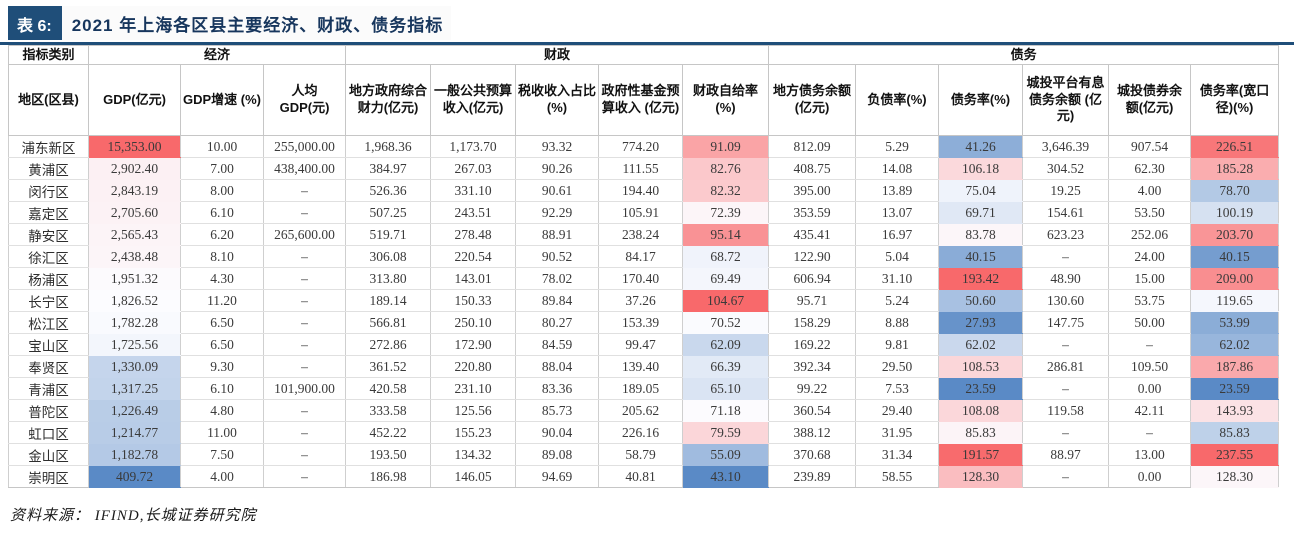 The height and width of the screenshot is (546, 1294). What do you see at coordinates (981, 476) in the screenshot?
I see `value-cell: 128.30` at bounding box center [981, 476].